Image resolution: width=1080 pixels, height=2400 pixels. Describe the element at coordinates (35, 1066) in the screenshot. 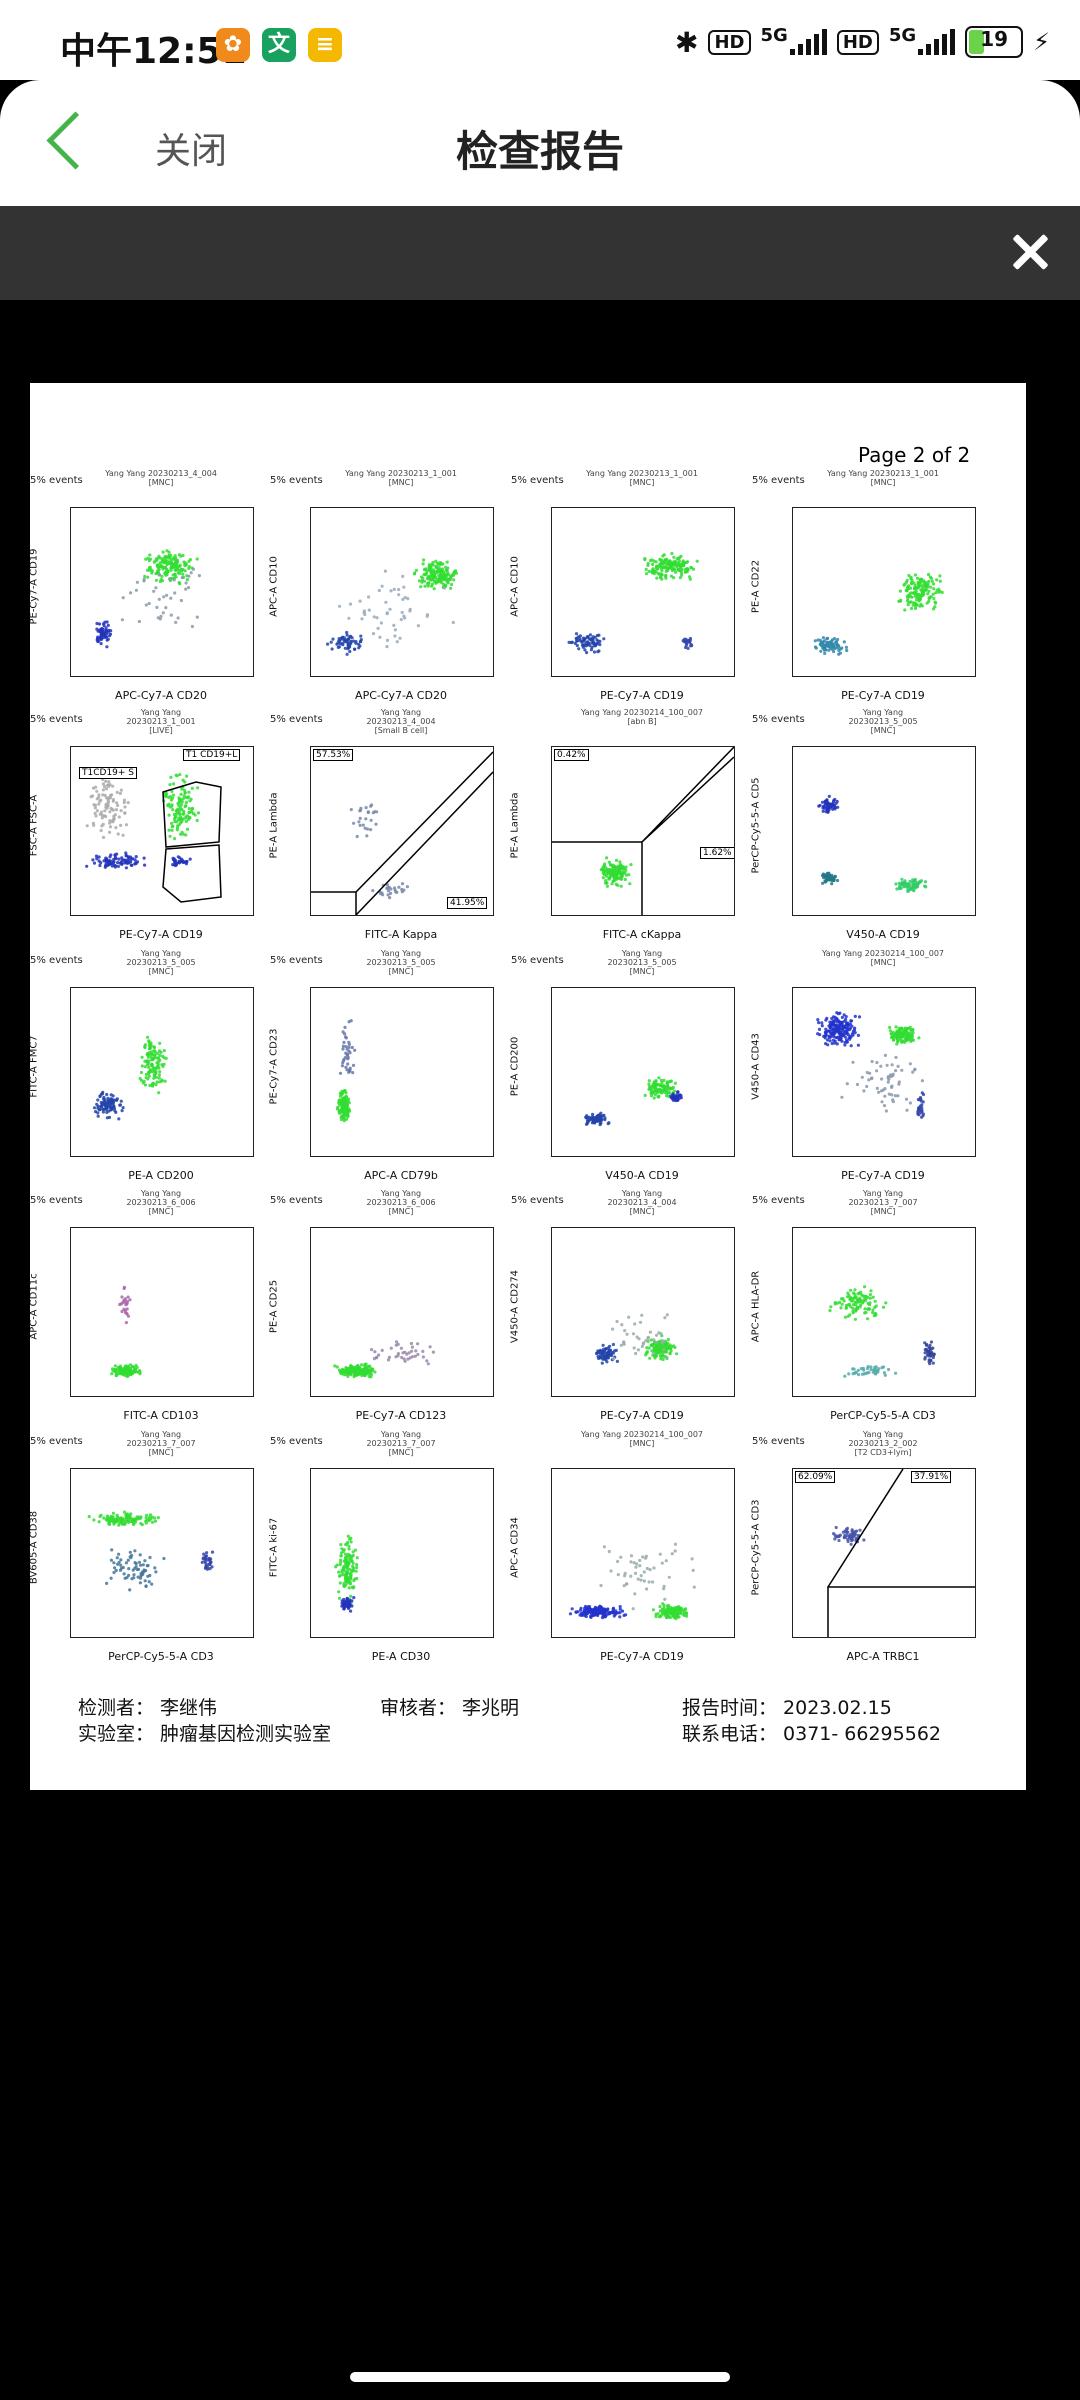

I see `y-axis-label: FITC-A FMC7` at that location.